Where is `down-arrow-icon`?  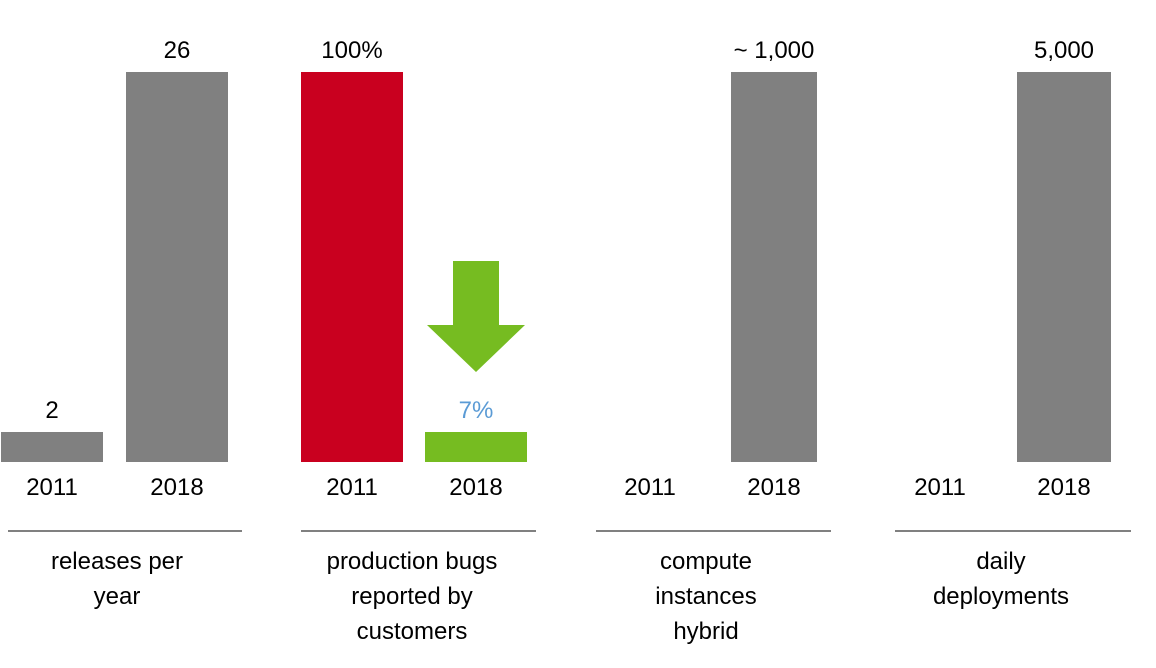
down-arrow-icon is located at coordinates (476, 316).